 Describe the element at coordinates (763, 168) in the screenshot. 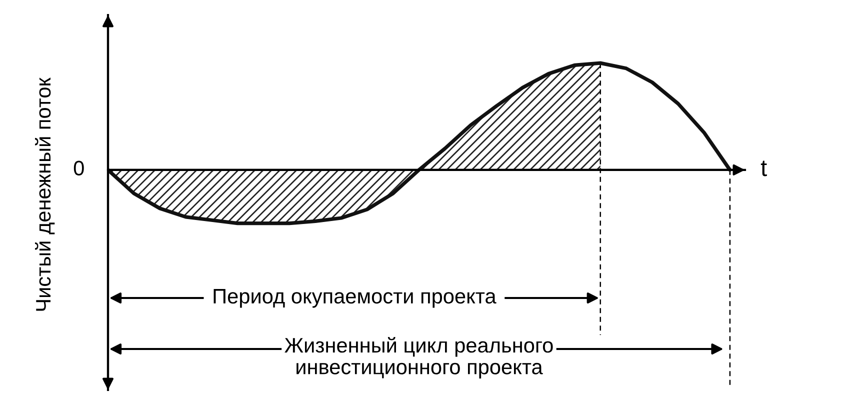

I see `x-axis-title: t` at that location.